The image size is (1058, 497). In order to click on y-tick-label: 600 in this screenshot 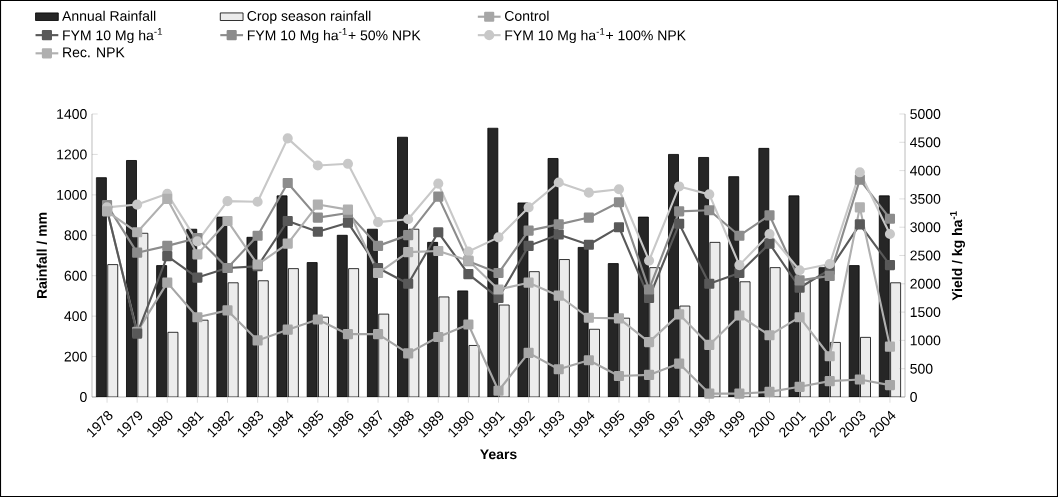, I will do `click(75, 275)`.